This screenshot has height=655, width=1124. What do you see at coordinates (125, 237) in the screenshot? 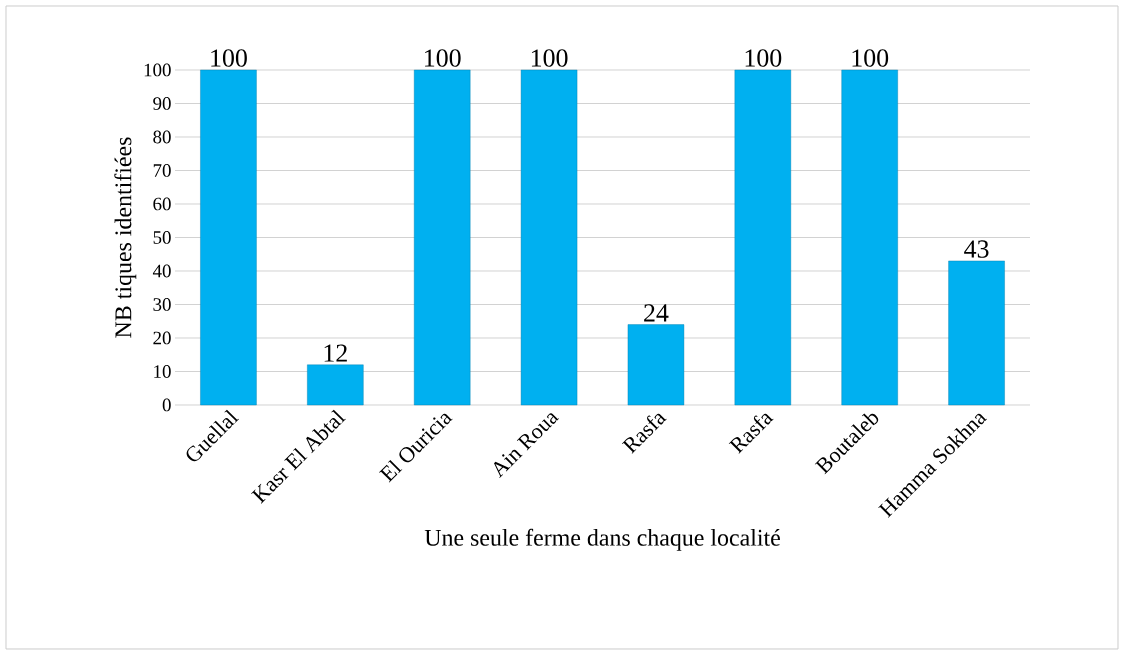
I see `y-axis-title: NB tiques identifiées` at bounding box center [125, 237].